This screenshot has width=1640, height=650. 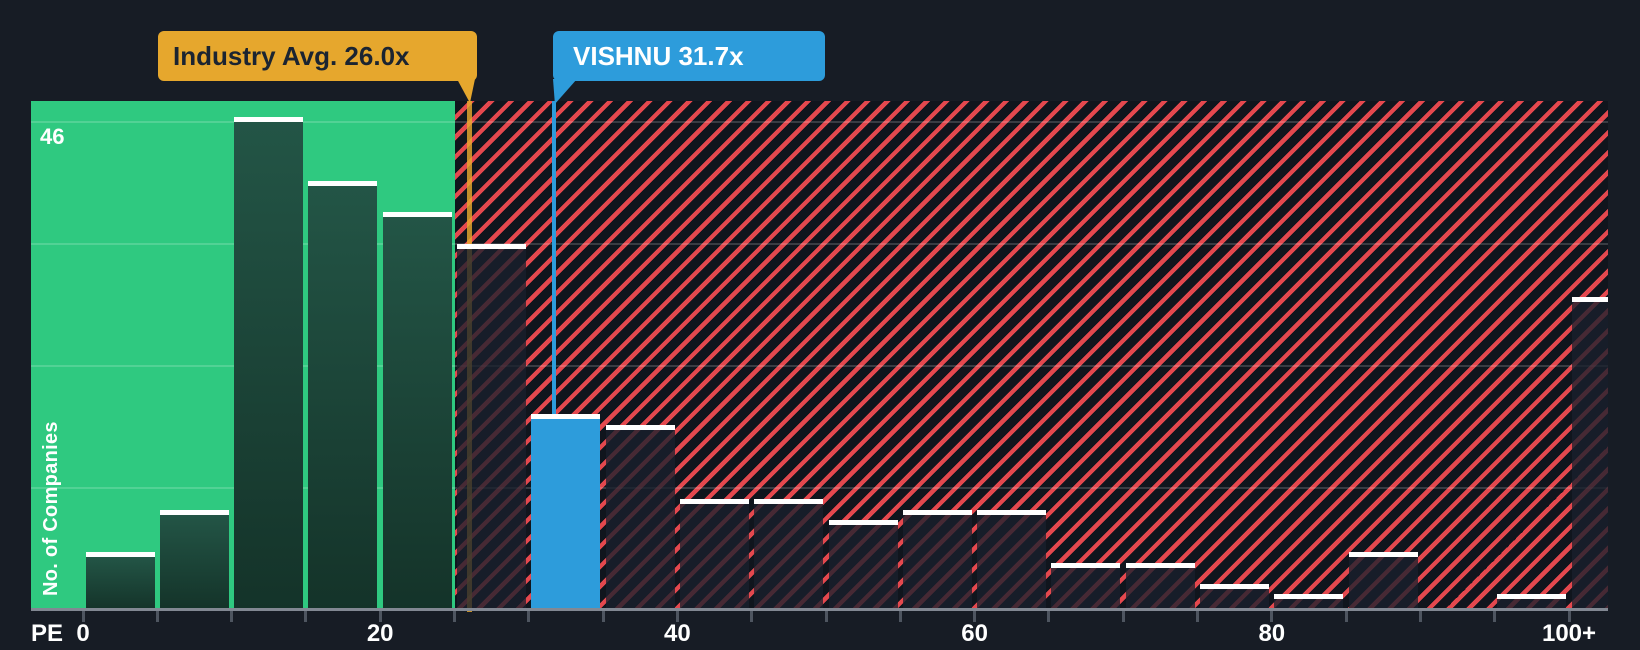 I want to click on x-tick-label-0: 0, so click(x=83, y=633).